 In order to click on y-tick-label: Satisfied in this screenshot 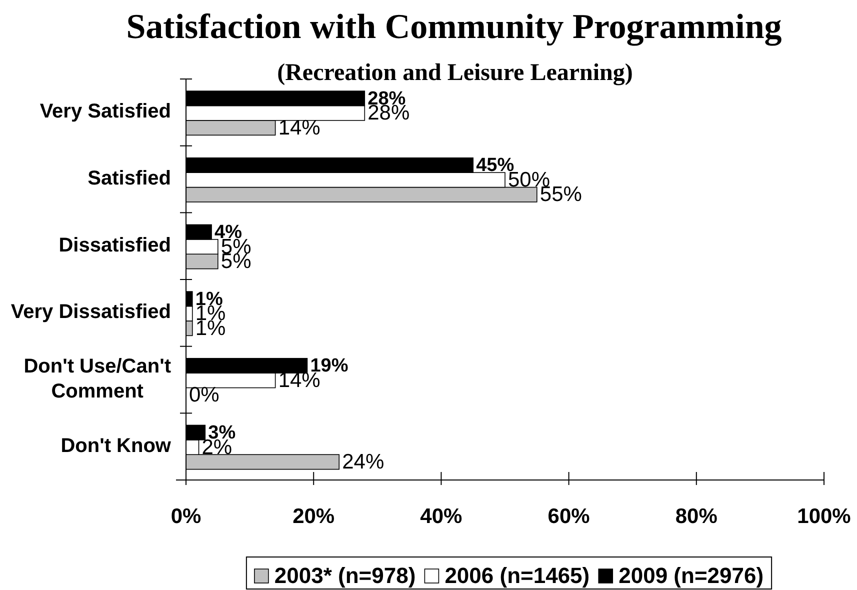, I will do `click(129, 179)`.